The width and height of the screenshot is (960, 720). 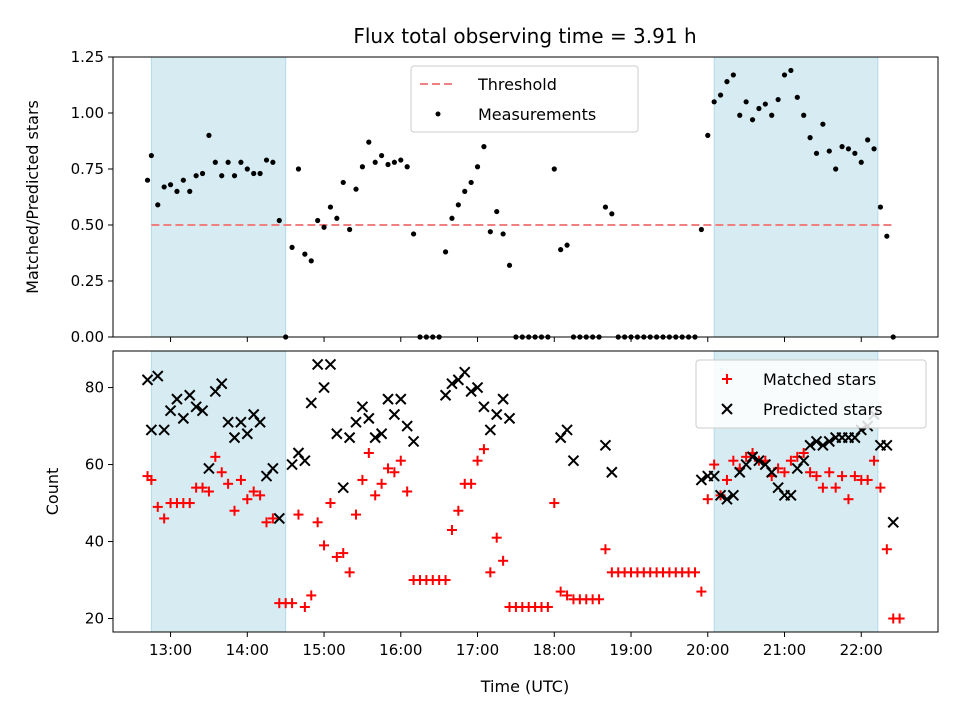 What do you see at coordinates (94, 388) in the screenshot?
I see `y-tick-label: 80` at bounding box center [94, 388].